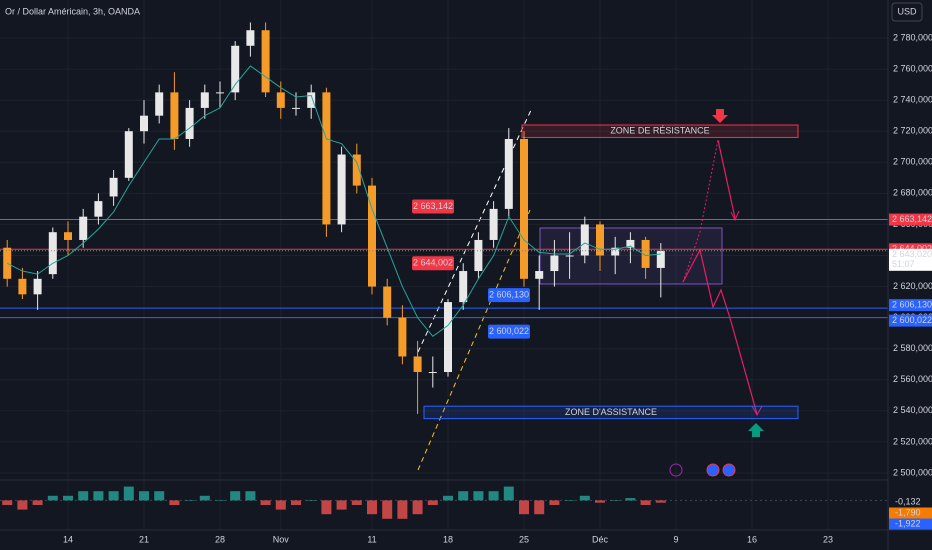 This screenshot has width=932, height=550. What do you see at coordinates (474, 340) in the screenshot?
I see `trend-line` at bounding box center [474, 340].